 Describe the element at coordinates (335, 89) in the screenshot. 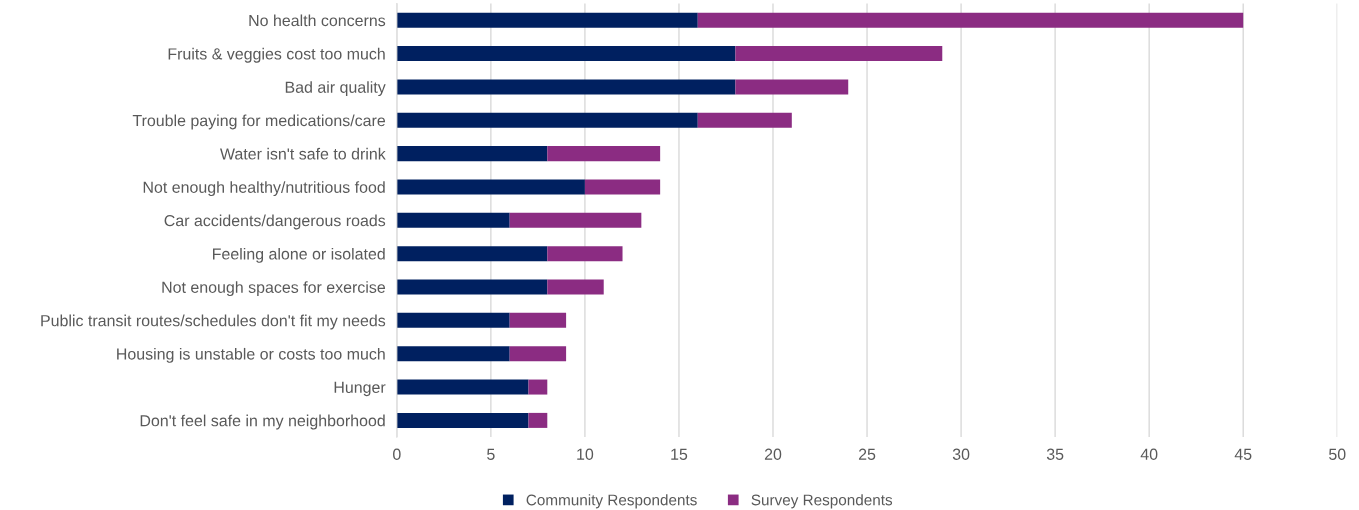

I see `y-tick-label: Bad air quality` at that location.